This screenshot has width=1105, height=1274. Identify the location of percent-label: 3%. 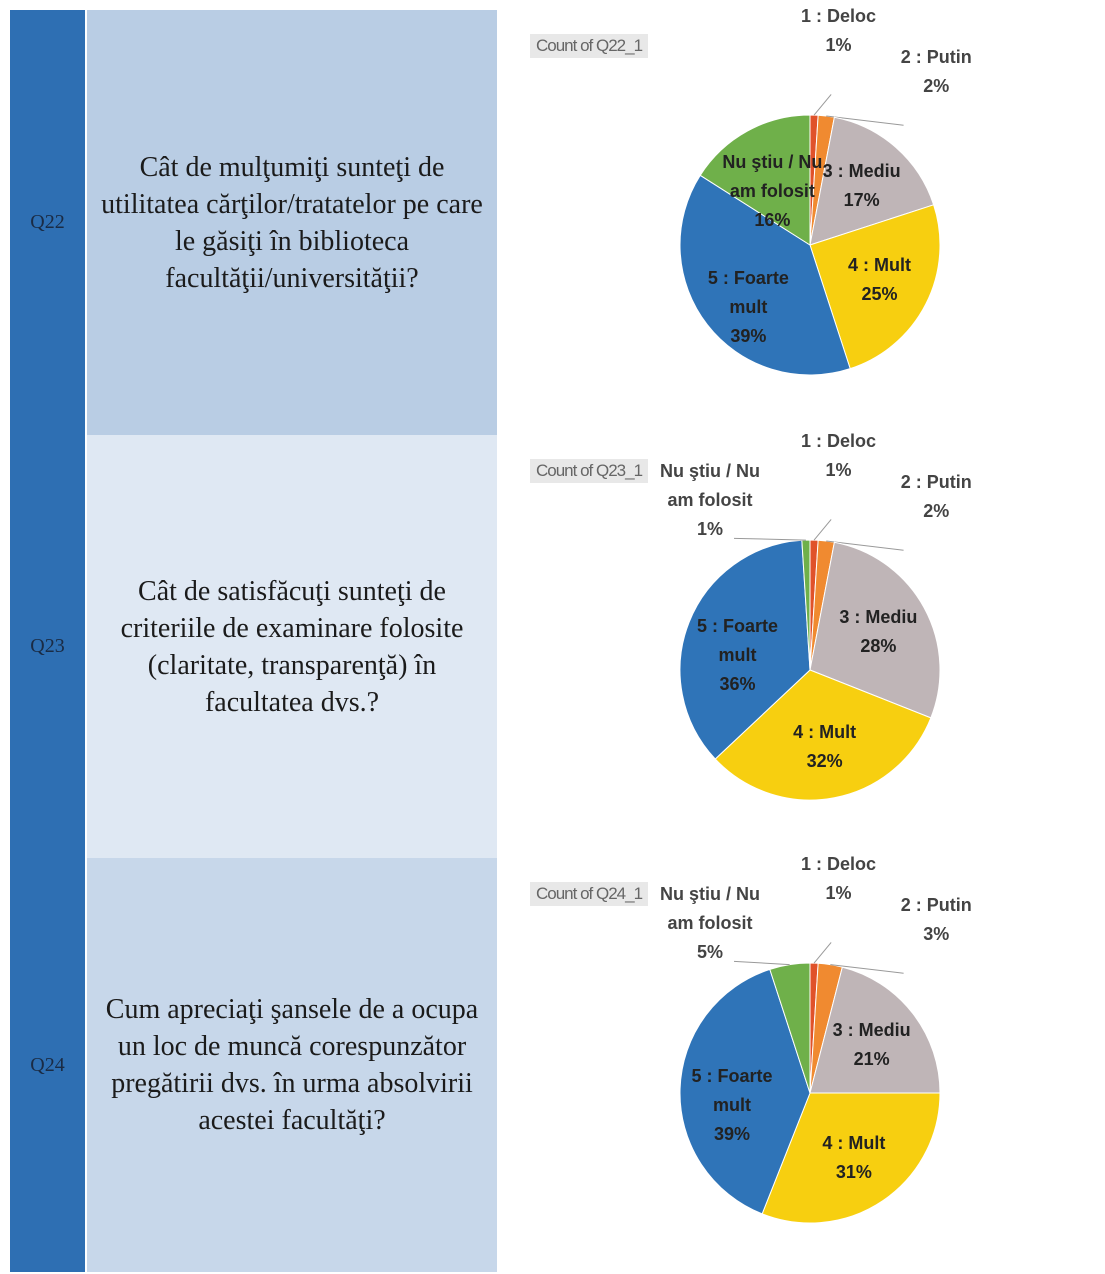
(936, 934).